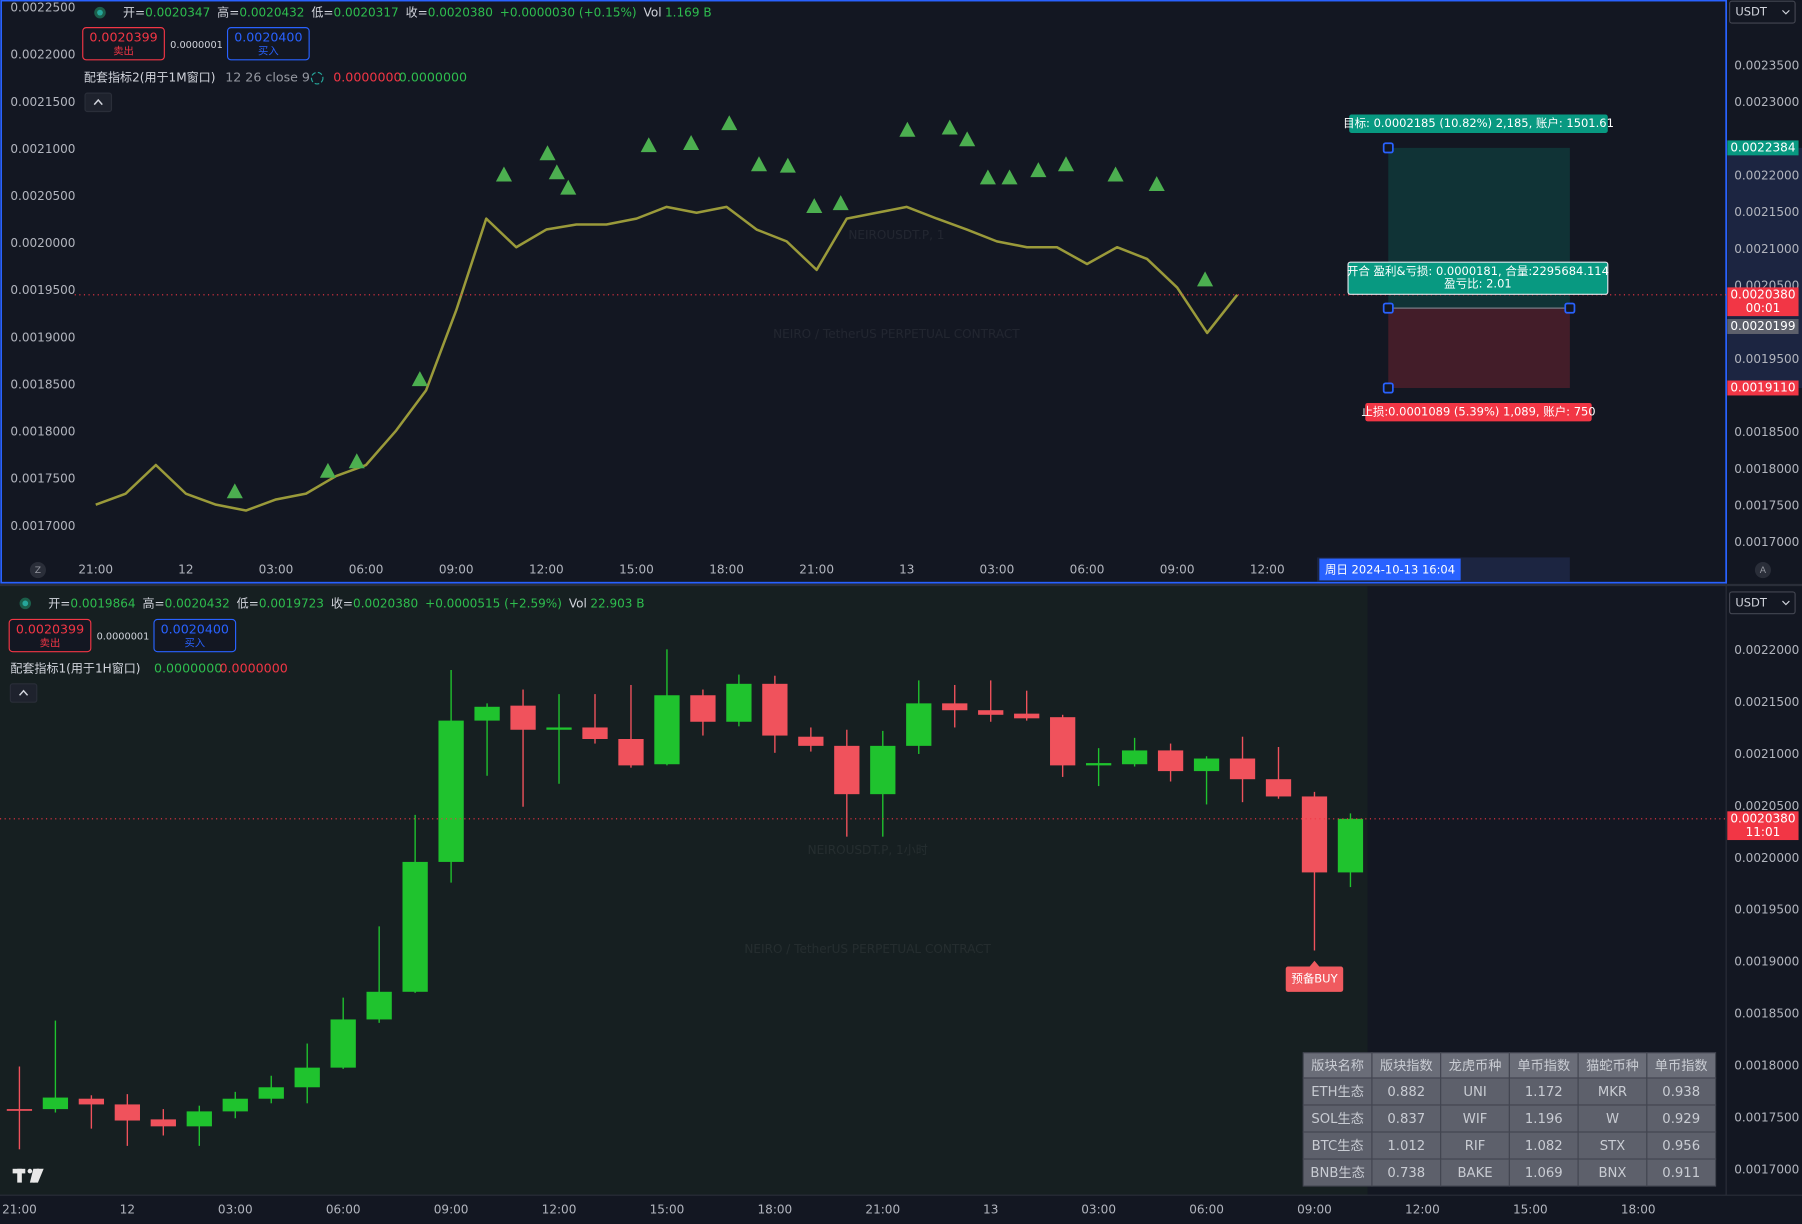 The image size is (1802, 1224). What do you see at coordinates (1478, 123) in the screenshot?
I see `target-label-box` at bounding box center [1478, 123].